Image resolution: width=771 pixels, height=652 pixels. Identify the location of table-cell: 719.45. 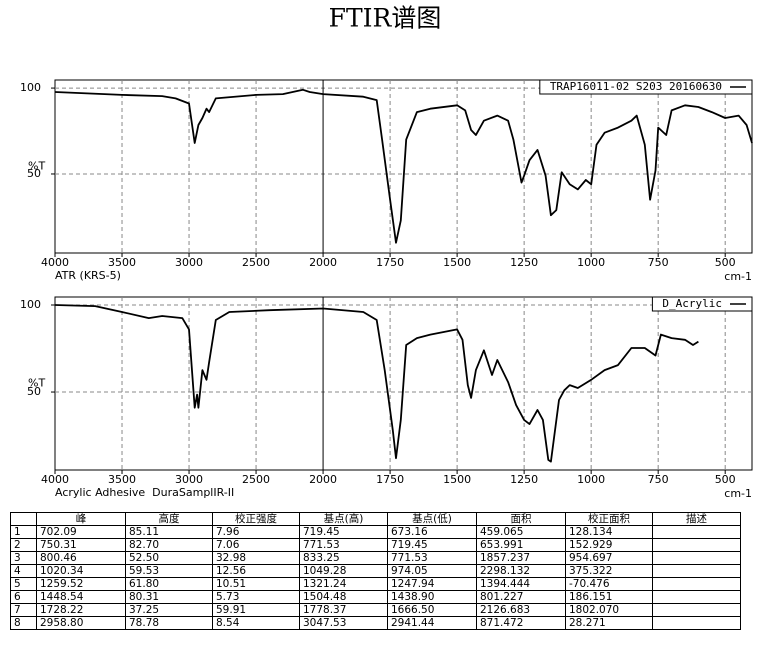
(432, 545).